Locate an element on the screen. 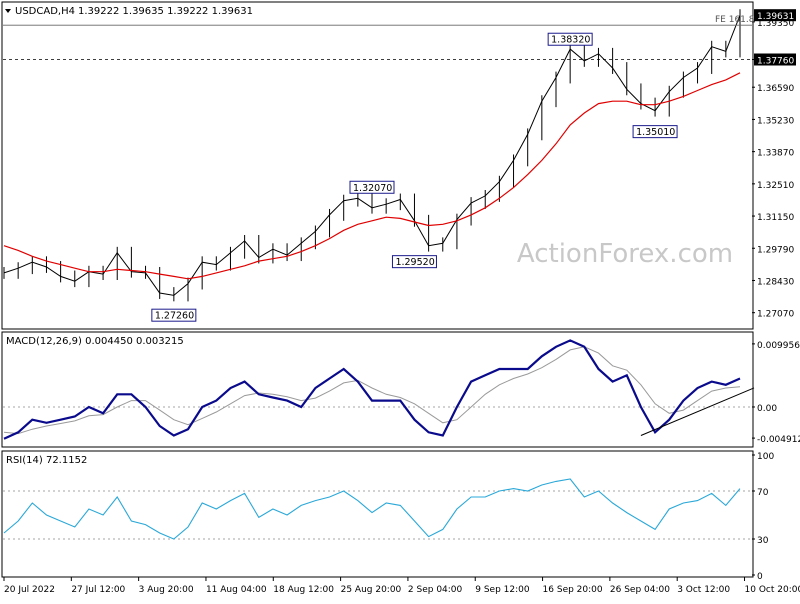 This screenshot has height=604, width=800. price-tag-label: 1.37760 is located at coordinates (775, 62).